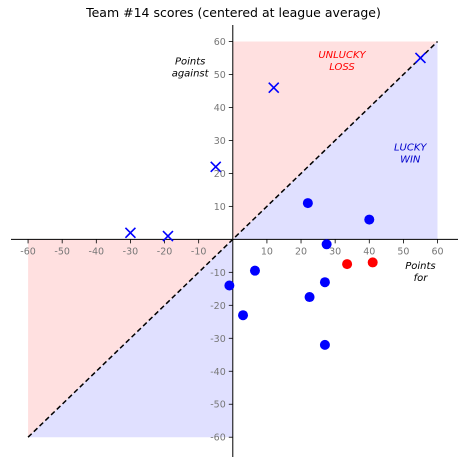 The image size is (467, 468). I want to click on x-tick-label: 50, so click(403, 251).